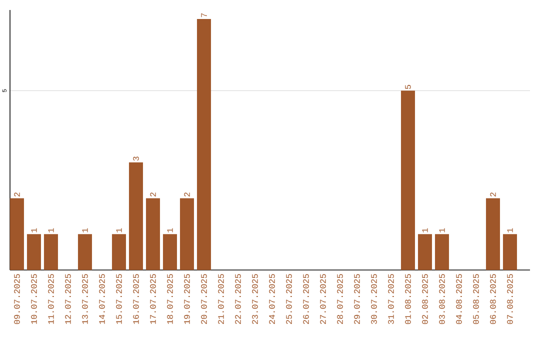 The image size is (540, 340). I want to click on x-tick-label: 18.07.2025, so click(170, 299).